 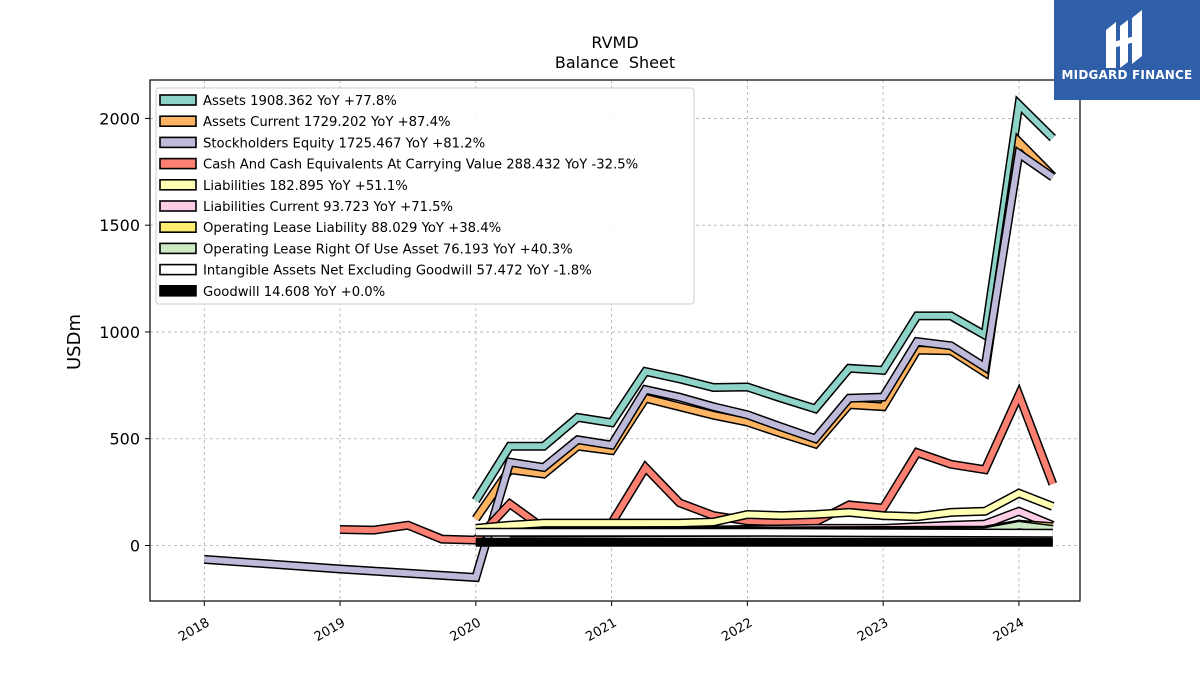 I want to click on y-tick-label: 1000, so click(x=119, y=332).